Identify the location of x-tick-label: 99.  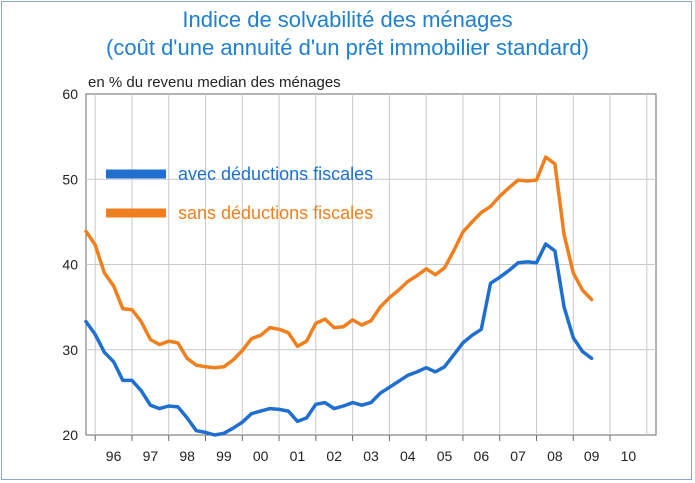
(224, 456).